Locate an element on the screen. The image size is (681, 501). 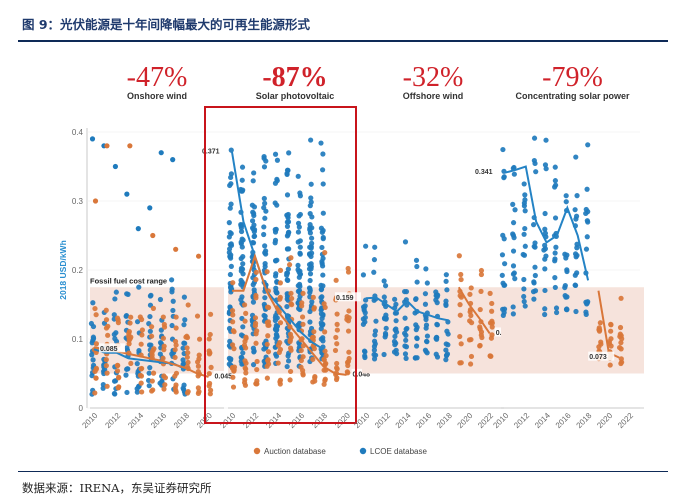
legend-auction-label: Auction database is located at coordinates (295, 451).